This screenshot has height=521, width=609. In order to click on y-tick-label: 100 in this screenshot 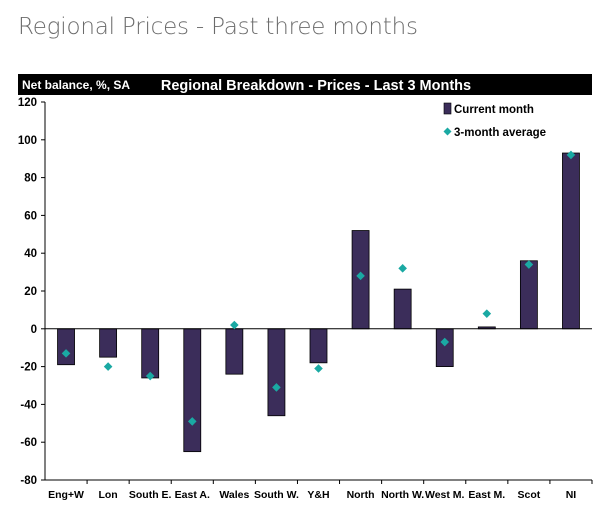, I will do `click(27, 141)`.